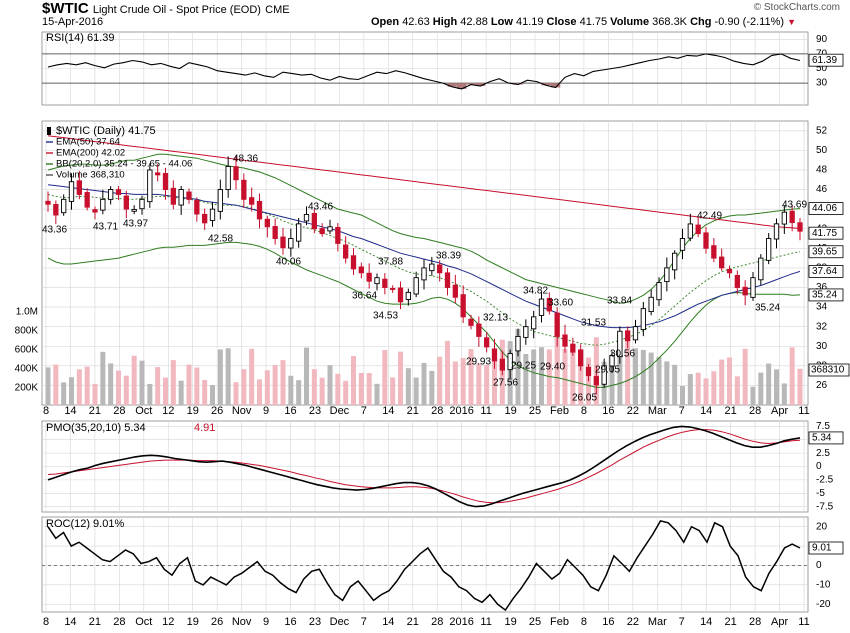 This screenshot has width=850, height=633. I want to click on roc-tick-label: 20, so click(822, 526).